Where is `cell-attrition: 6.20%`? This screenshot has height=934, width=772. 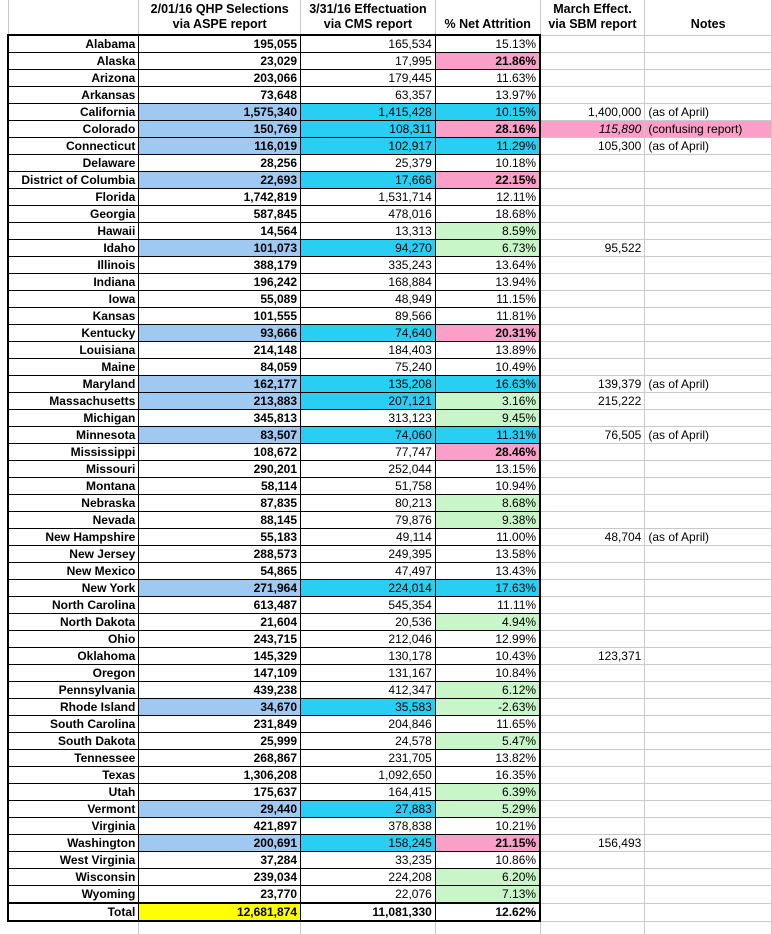
cell-attrition: 6.20% is located at coordinates (488, 877).